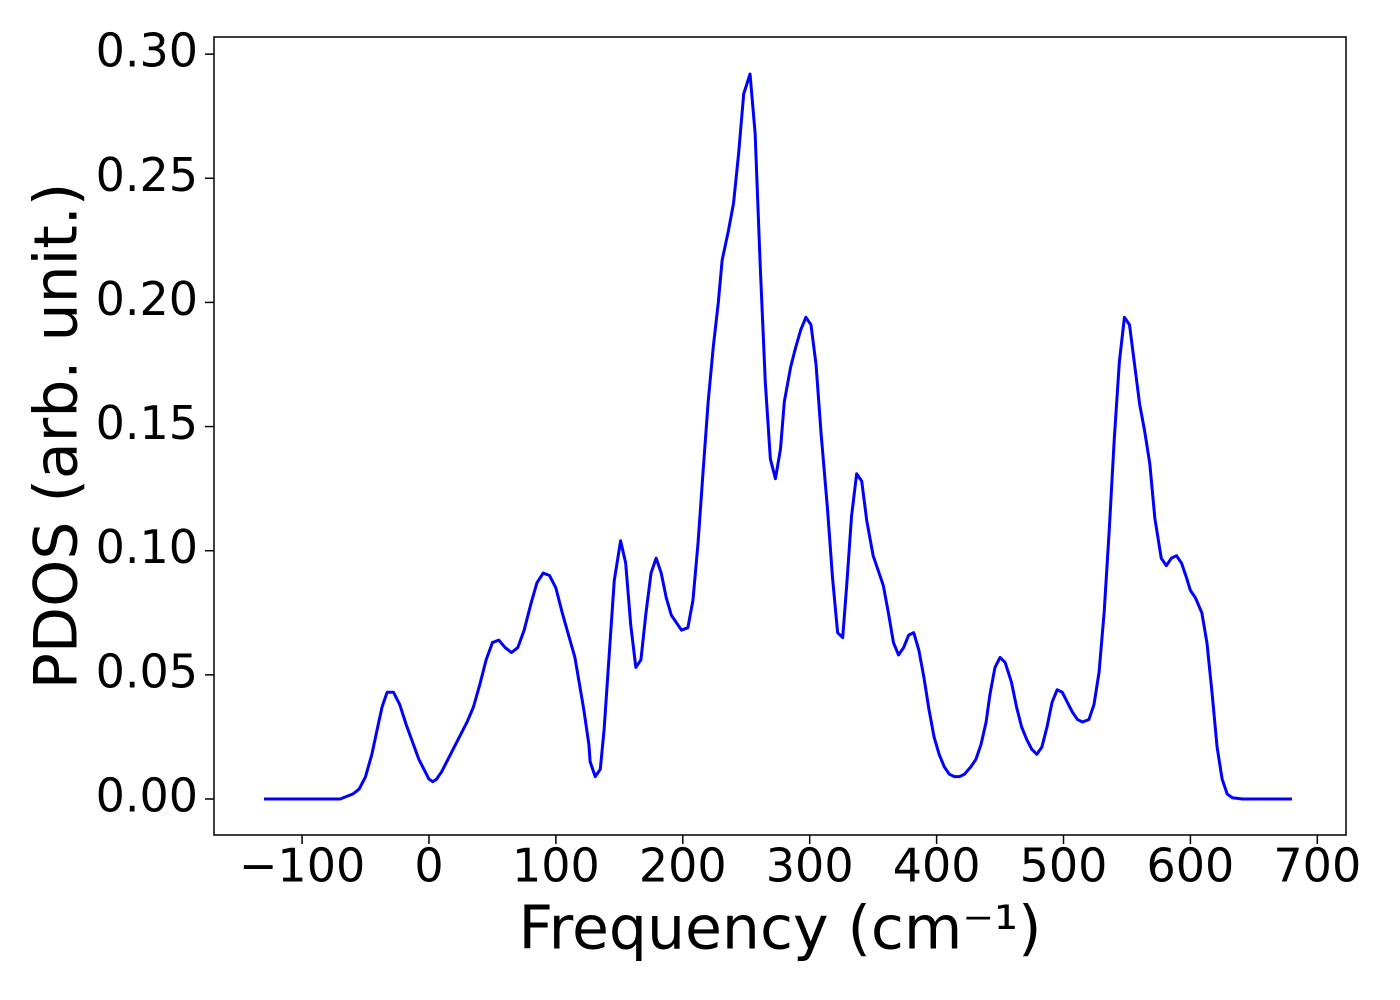  Describe the element at coordinates (302, 866) in the screenshot. I see `x-tick-label: −100` at that location.